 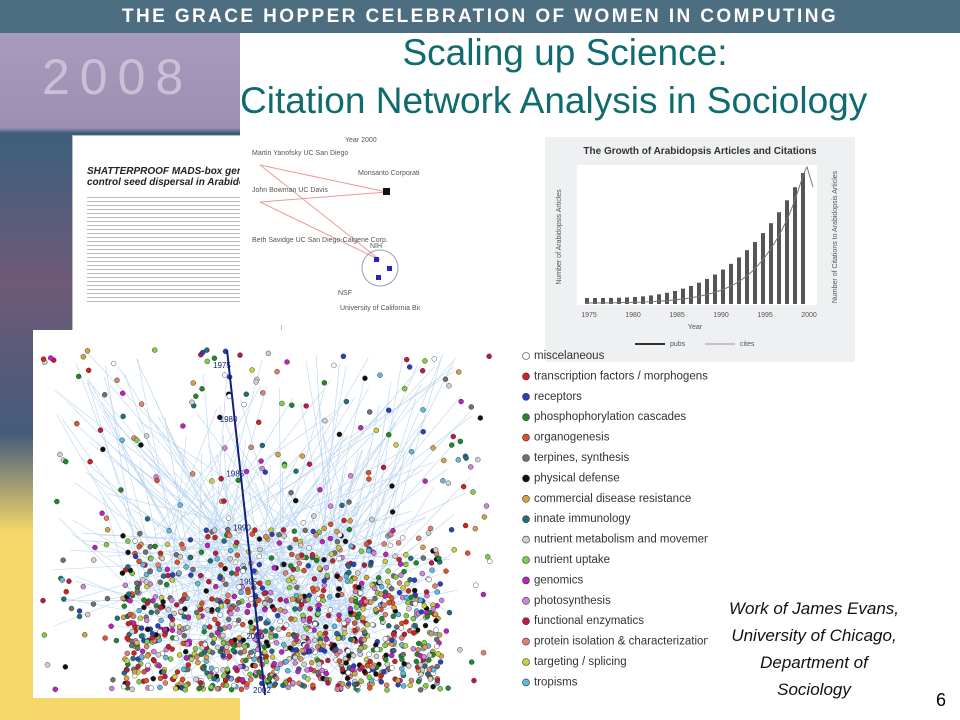 I want to click on node-label: NIH, so click(x=376, y=246).